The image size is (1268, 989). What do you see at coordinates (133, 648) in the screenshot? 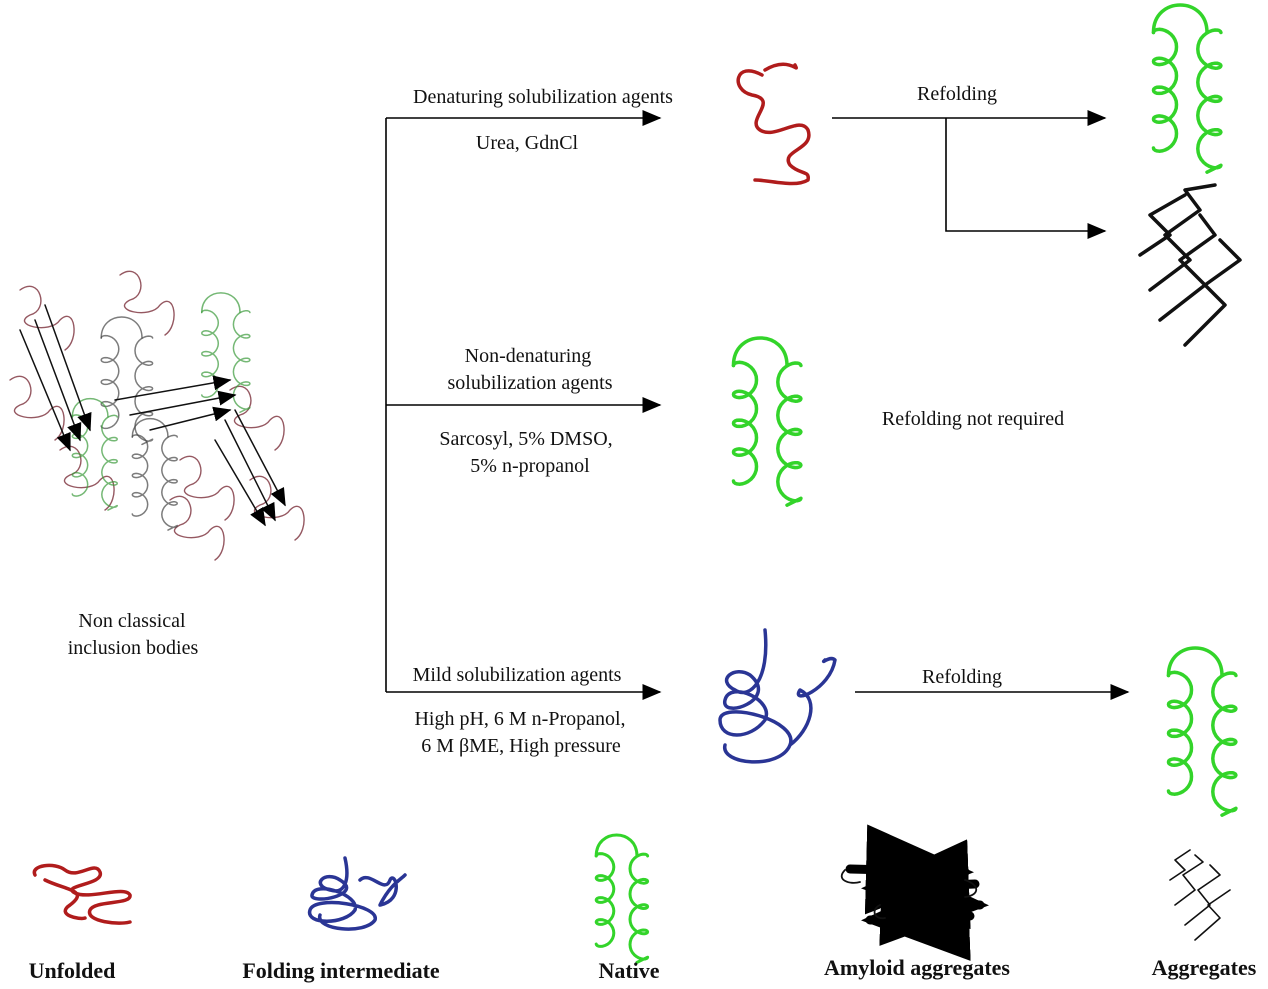
I see `source-label-2: inclusion bodies` at bounding box center [133, 648].